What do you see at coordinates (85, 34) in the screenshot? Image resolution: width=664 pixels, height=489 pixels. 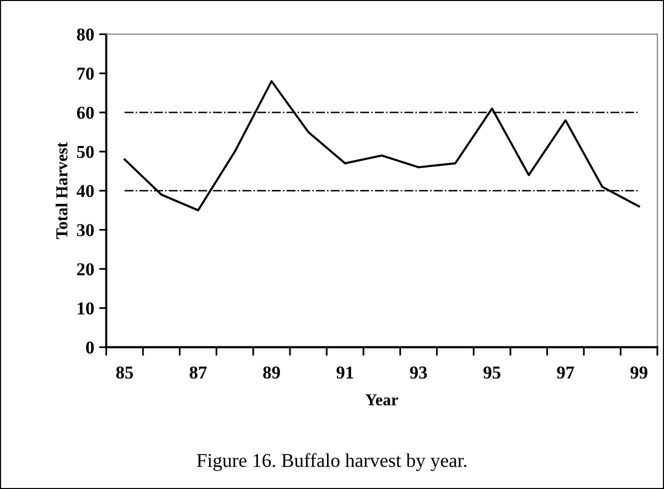 I see `y-tick-label: 80` at bounding box center [85, 34].